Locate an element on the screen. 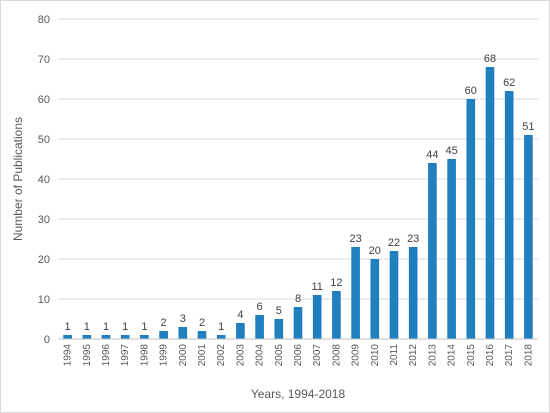  bar-2018 is located at coordinates (528, 237).